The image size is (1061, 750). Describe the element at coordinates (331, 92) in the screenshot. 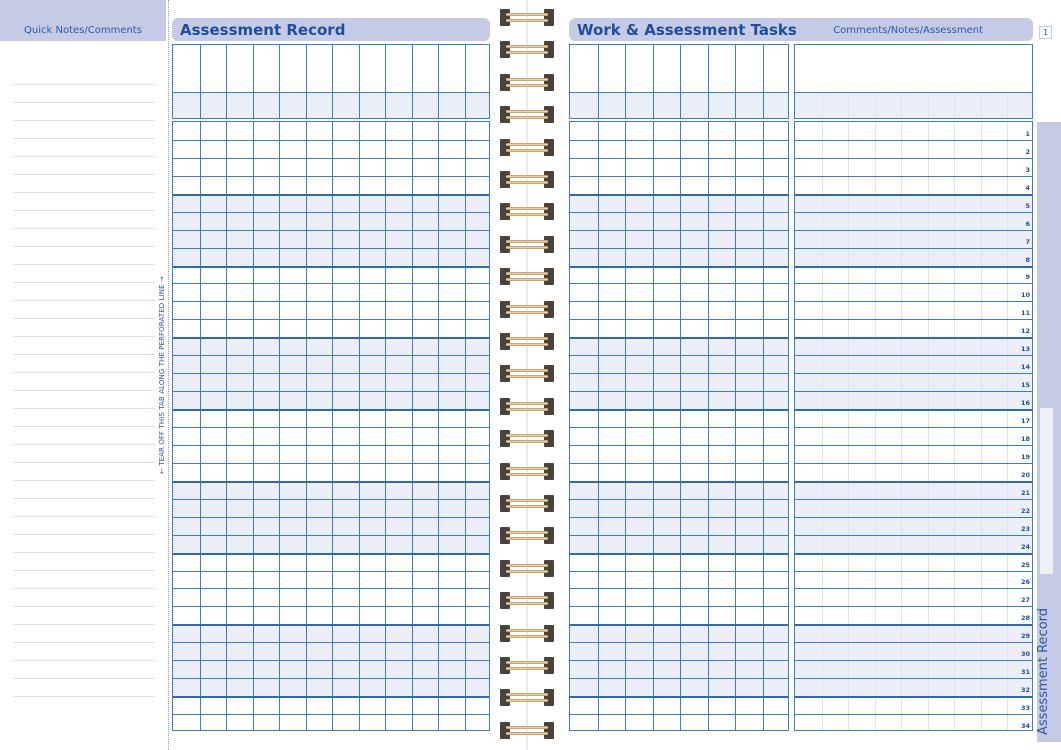

I see `header-divider` at that location.